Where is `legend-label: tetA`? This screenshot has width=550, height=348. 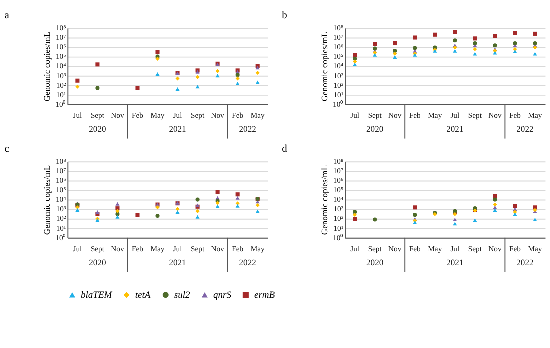 legend-label: tetA is located at coordinates (143, 295).